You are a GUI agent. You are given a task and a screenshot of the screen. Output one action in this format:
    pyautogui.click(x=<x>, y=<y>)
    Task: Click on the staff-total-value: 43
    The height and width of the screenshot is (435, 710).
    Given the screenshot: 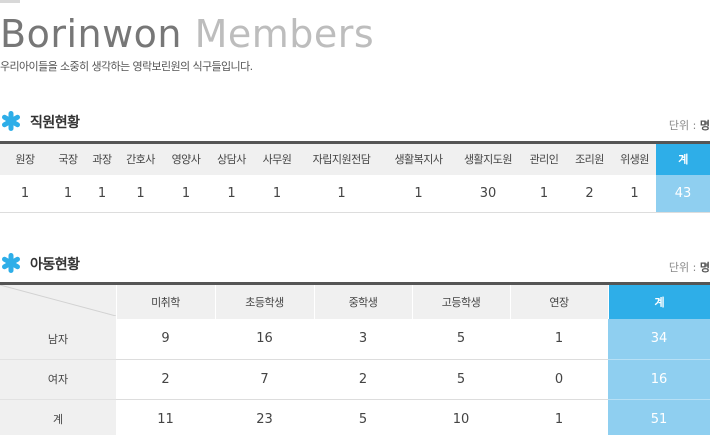 What is the action you would take?
    pyautogui.click(x=683, y=193)
    